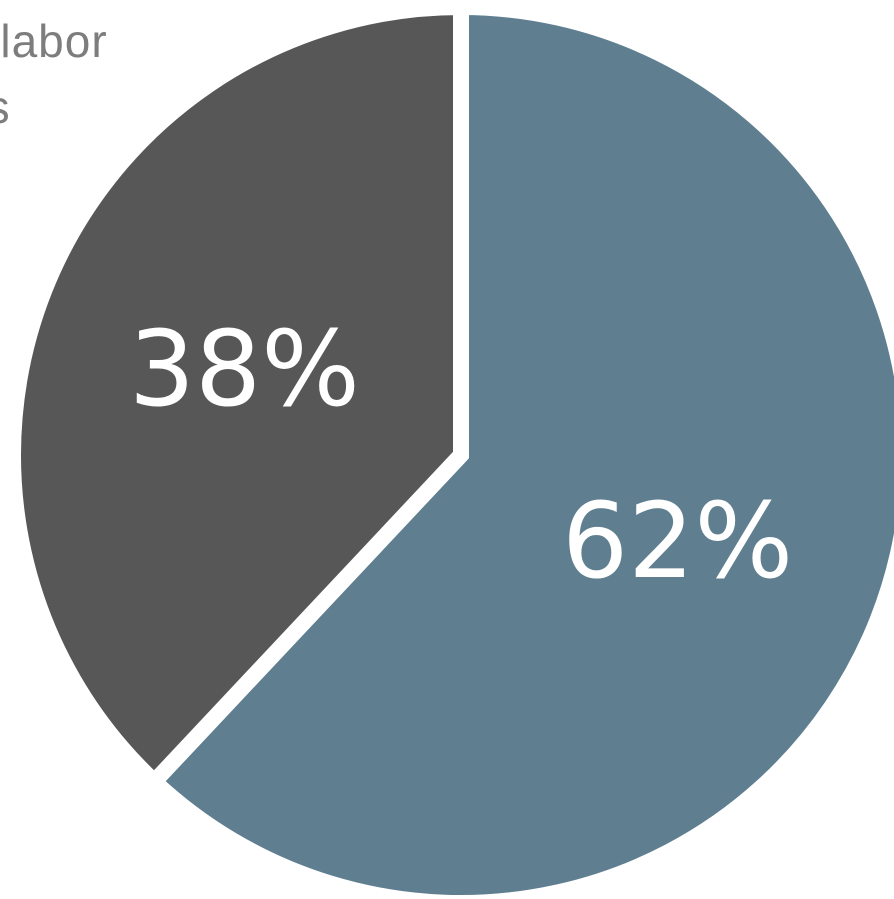 The height and width of the screenshot is (899, 894). Describe the element at coordinates (54, 41) in the screenshot. I see `annotation-line-1: e labor` at that location.